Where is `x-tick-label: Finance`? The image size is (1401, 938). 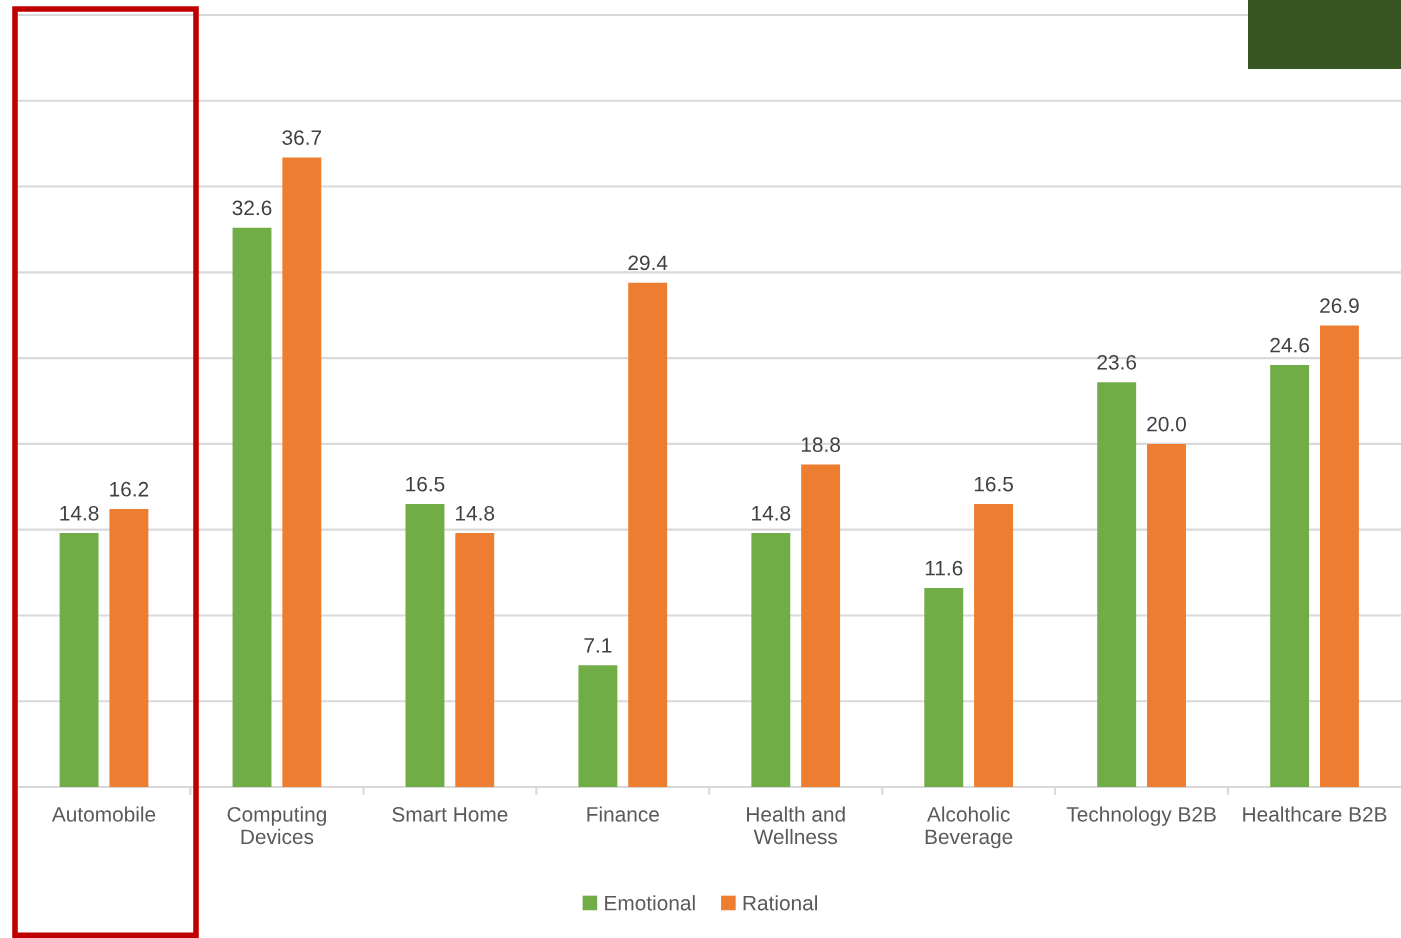 x-tick-label: Finance is located at coordinates (623, 814).